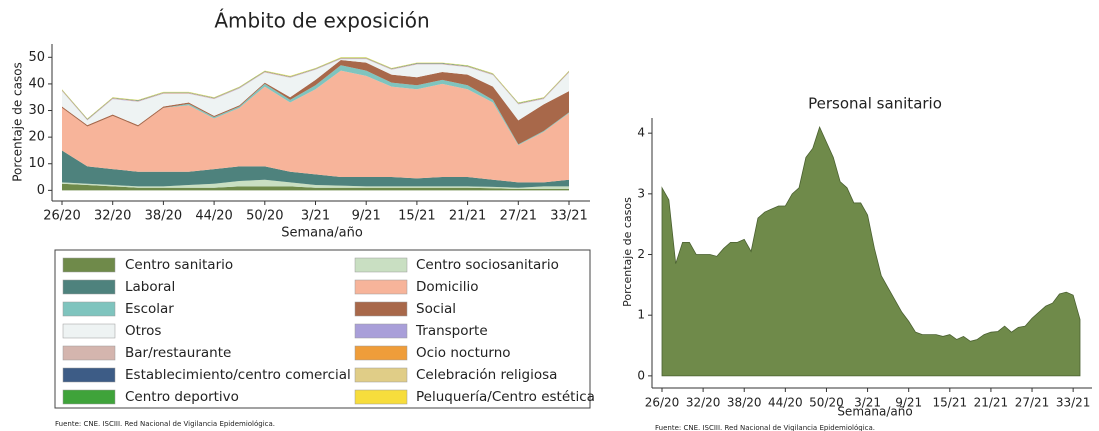 This screenshot has height=431, width=1099. What do you see at coordinates (36, 163) in the screenshot?
I see `y-tick-label: 10` at bounding box center [36, 163].